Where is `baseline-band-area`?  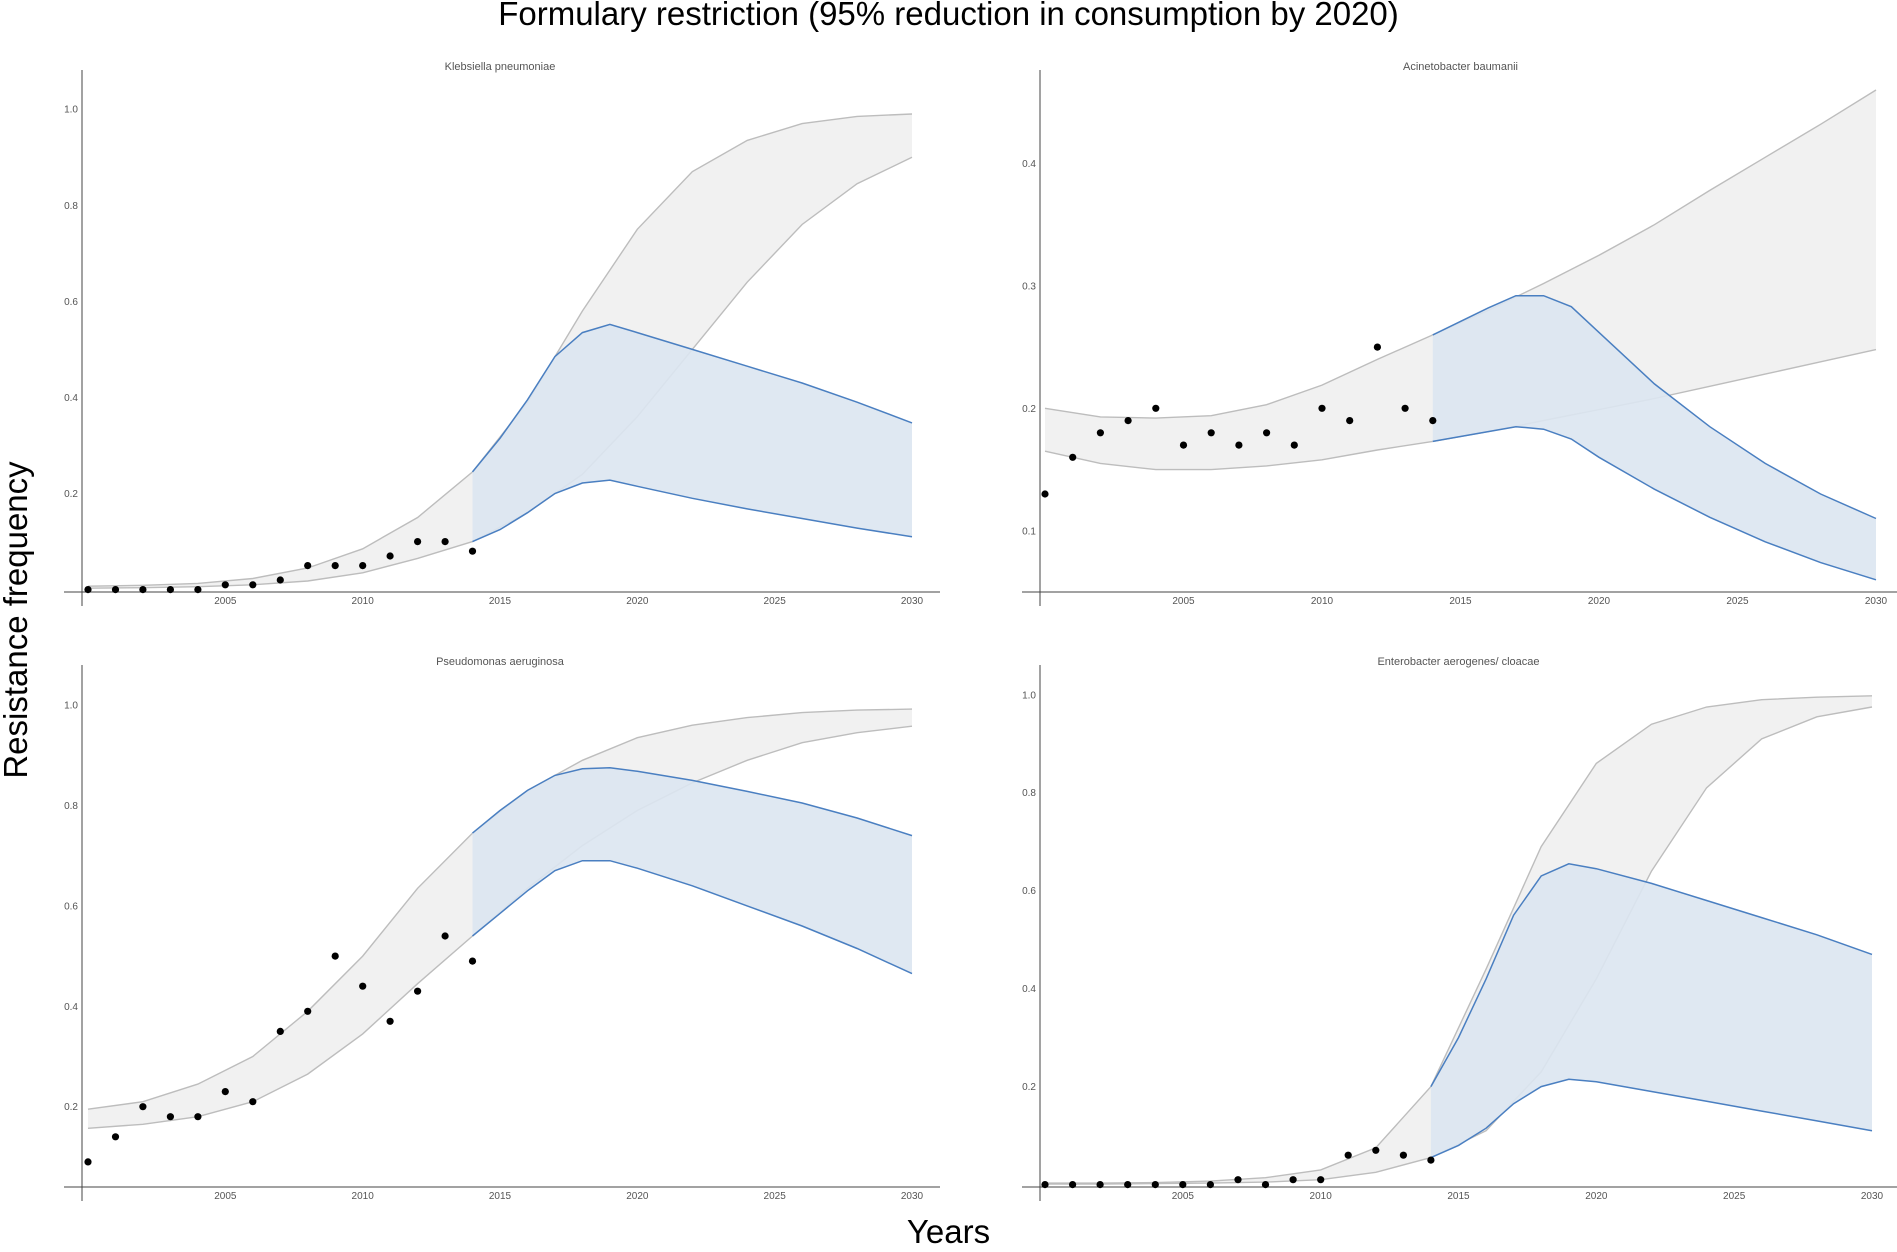
baseline-band-area is located at coordinates (1460, 280).